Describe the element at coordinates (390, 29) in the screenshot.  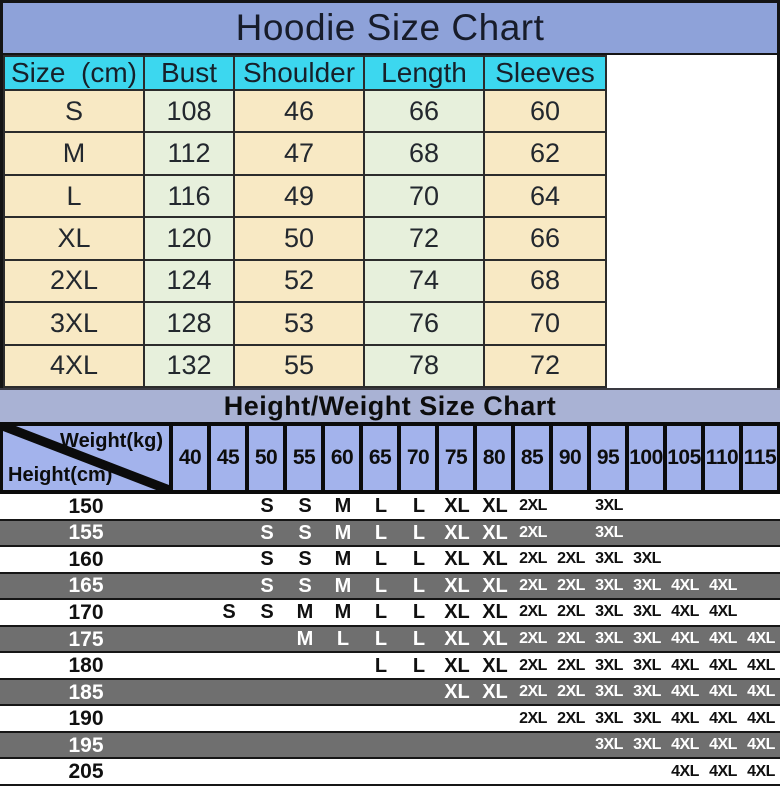
I see `hoodie-chart-title: Hoodie Size Chart` at that location.